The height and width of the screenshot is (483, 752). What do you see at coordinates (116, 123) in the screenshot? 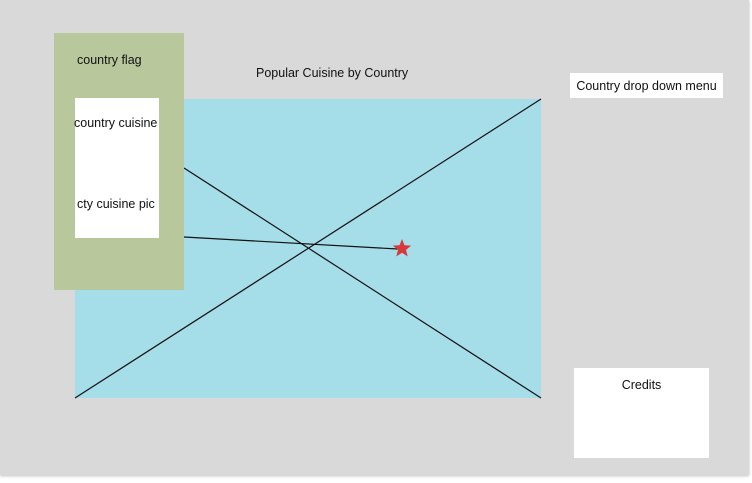
I see `country-cuisine-label: country cuisine` at bounding box center [116, 123].